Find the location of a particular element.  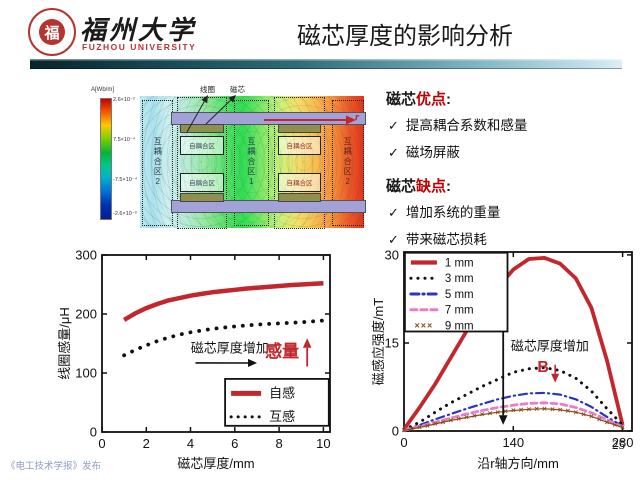

series-1 mm is located at coordinates (513, 343).